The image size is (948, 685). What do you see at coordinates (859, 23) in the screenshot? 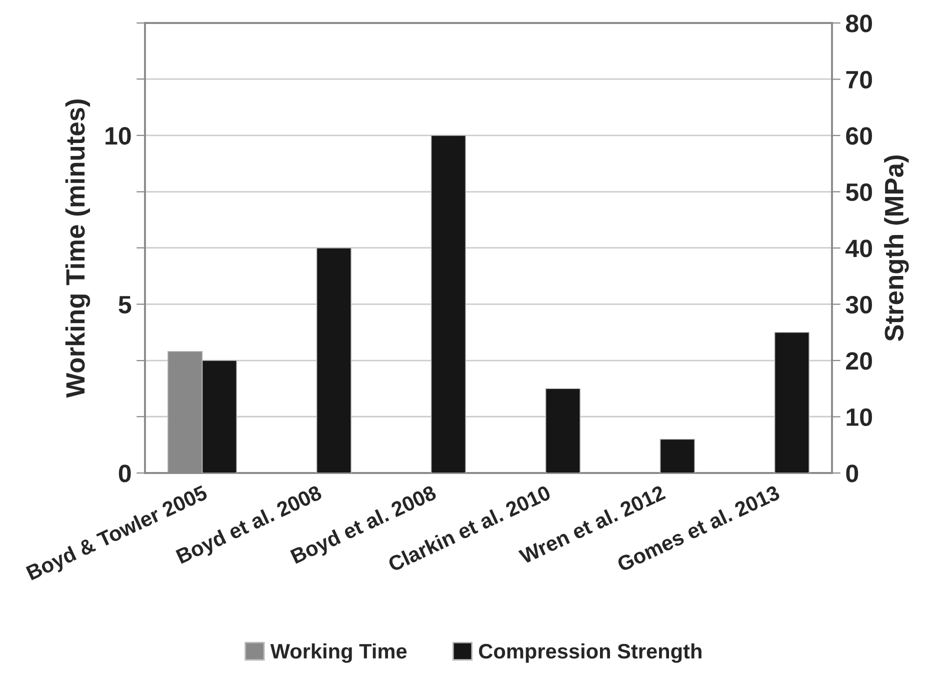
I see `y2-tick-label: 80` at bounding box center [859, 23].